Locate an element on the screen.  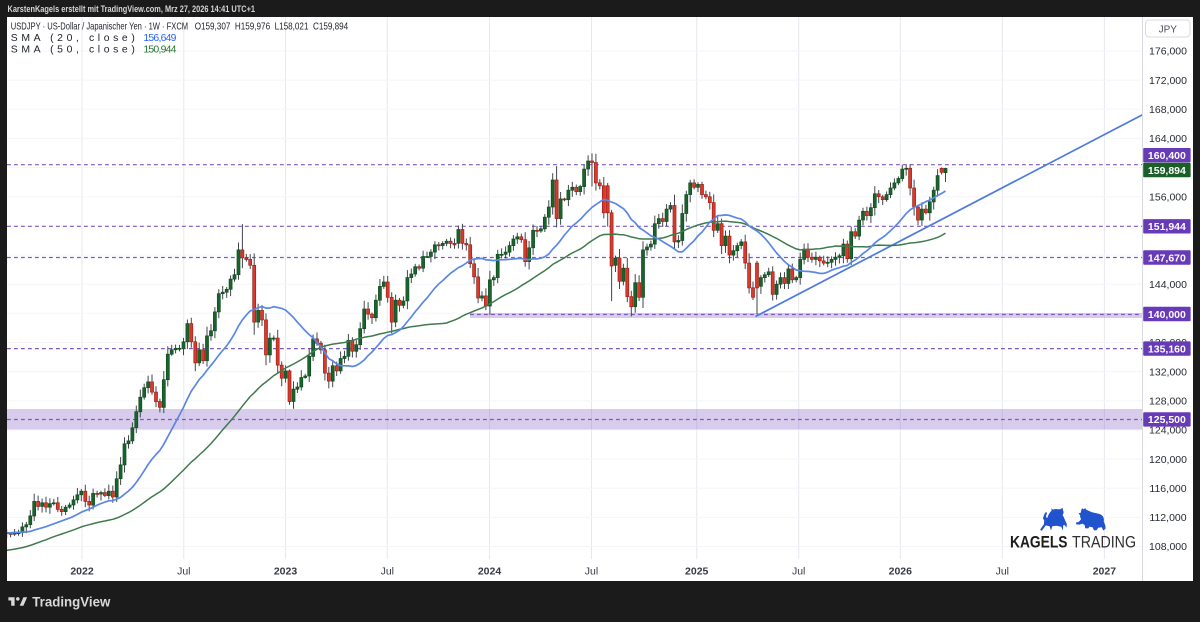
svg-text: TradingView is located at coordinates (71, 601).